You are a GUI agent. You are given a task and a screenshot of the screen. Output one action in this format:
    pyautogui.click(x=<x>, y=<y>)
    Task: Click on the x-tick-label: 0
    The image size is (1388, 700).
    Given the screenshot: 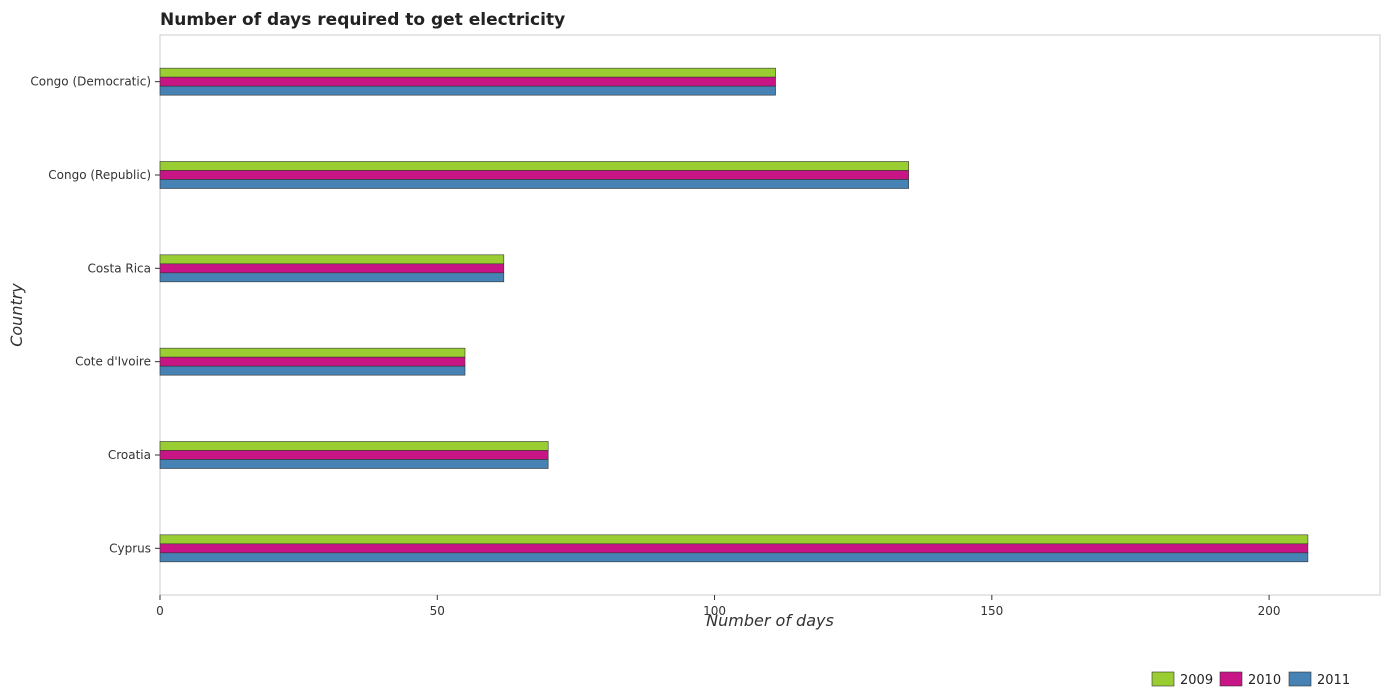 What is the action you would take?
    pyautogui.click(x=160, y=611)
    